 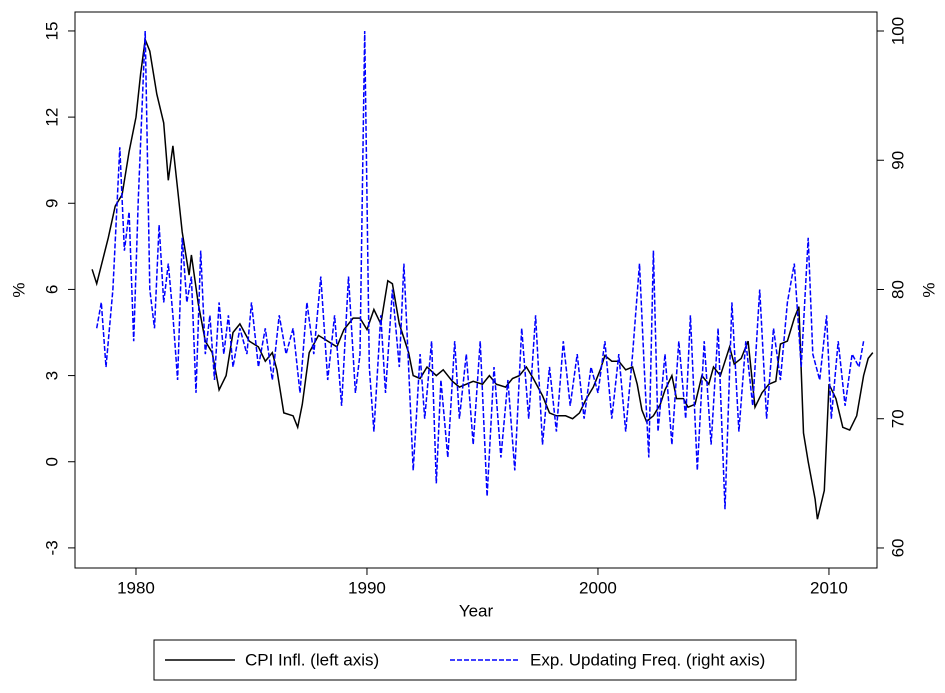 I want to click on y-tick-label: 15, so click(x=51, y=30).